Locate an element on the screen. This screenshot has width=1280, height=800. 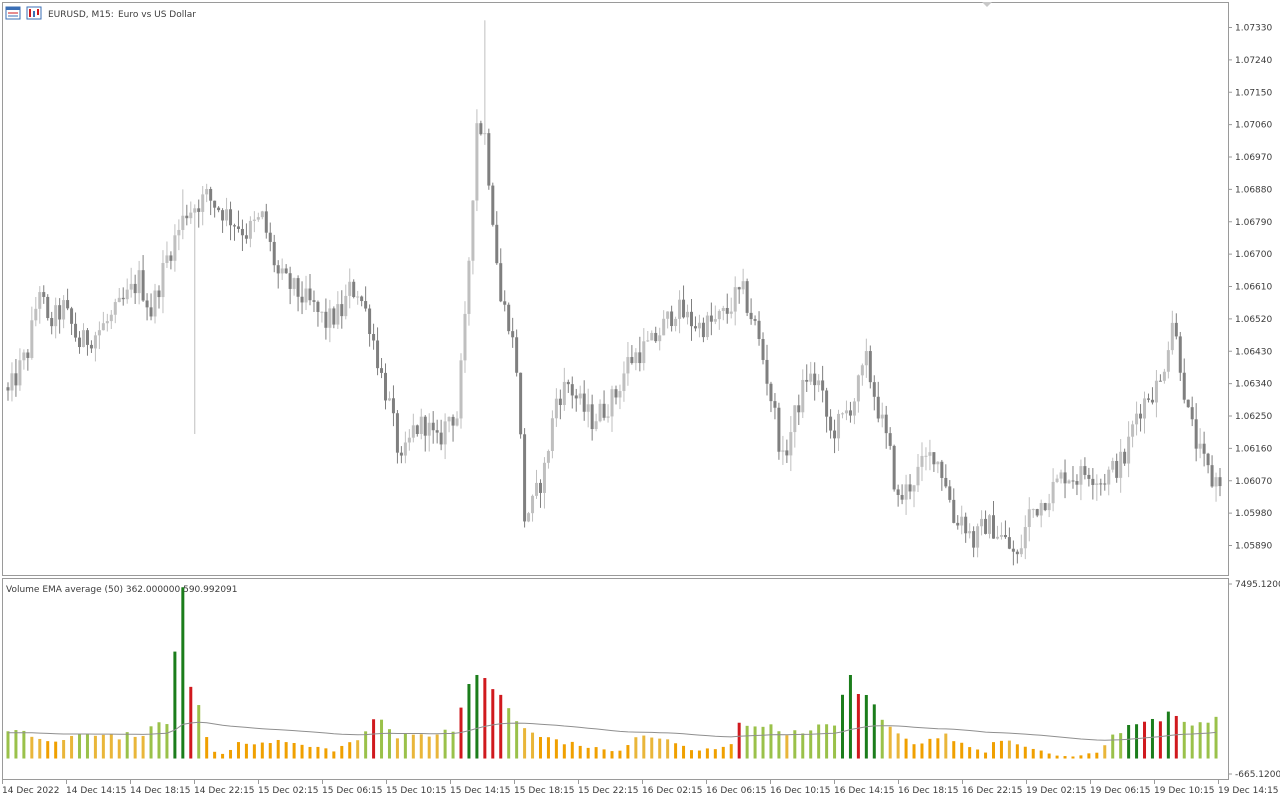
price-tick-label: 1.05890 is located at coordinates (1253, 547).